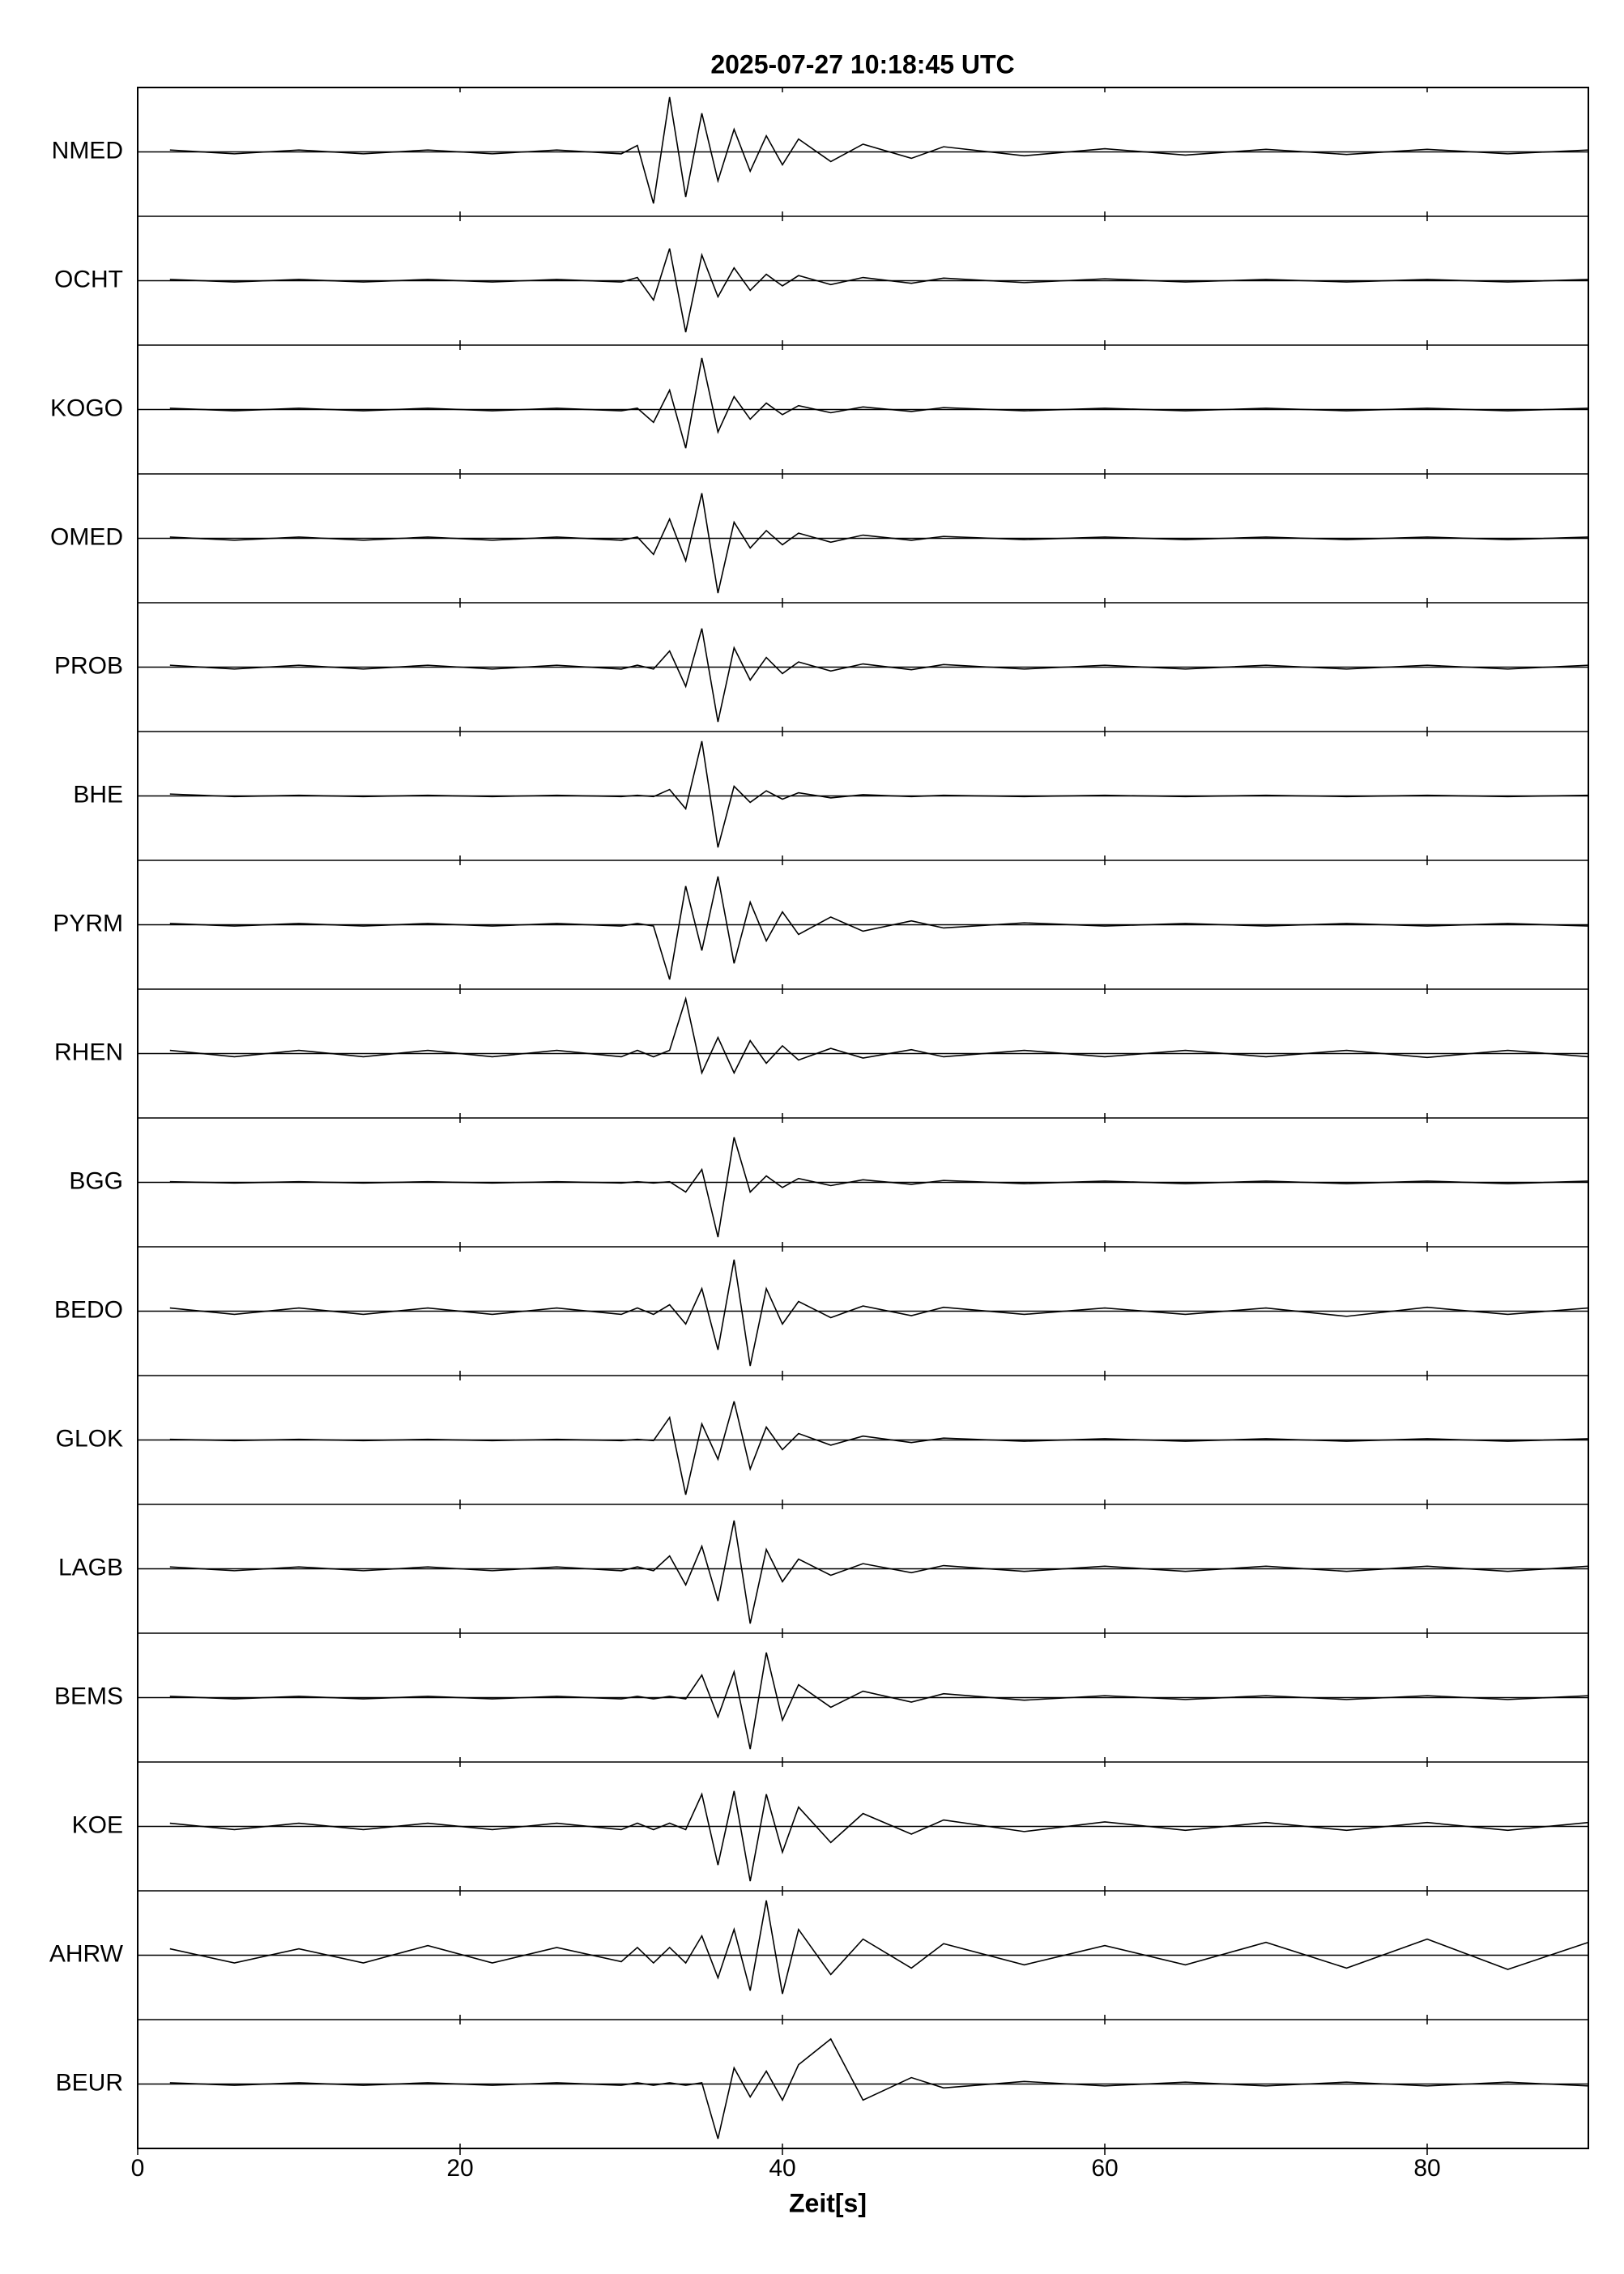 The height and width of the screenshot is (2274, 1624). What do you see at coordinates (86, 1953) in the screenshot?
I see `station-label: AHRW` at bounding box center [86, 1953].